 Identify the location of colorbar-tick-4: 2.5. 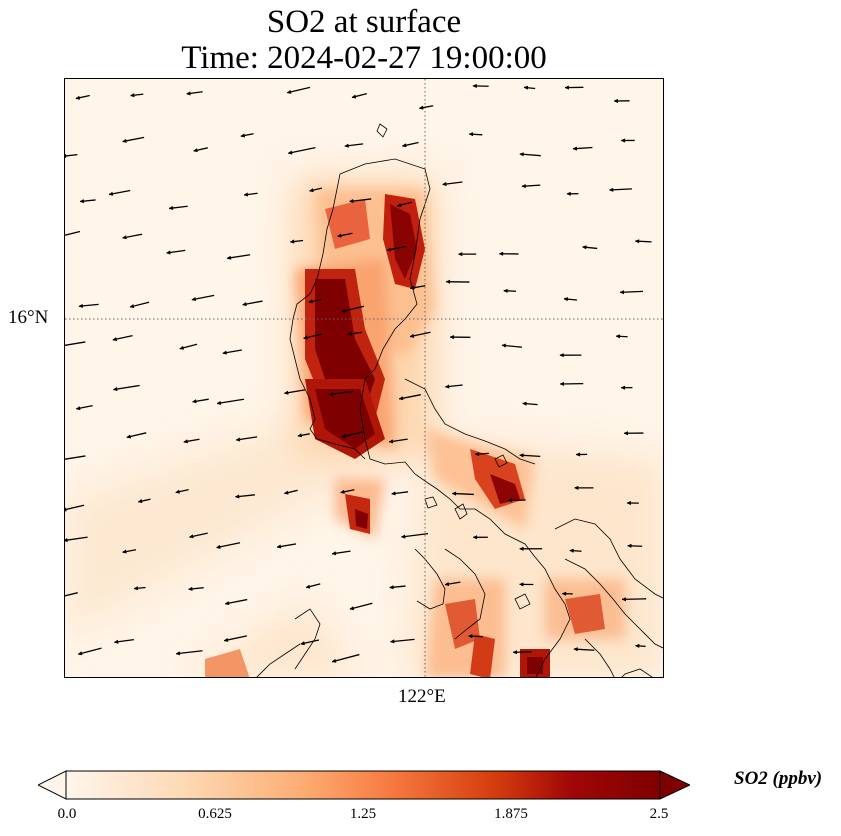
(659, 814).